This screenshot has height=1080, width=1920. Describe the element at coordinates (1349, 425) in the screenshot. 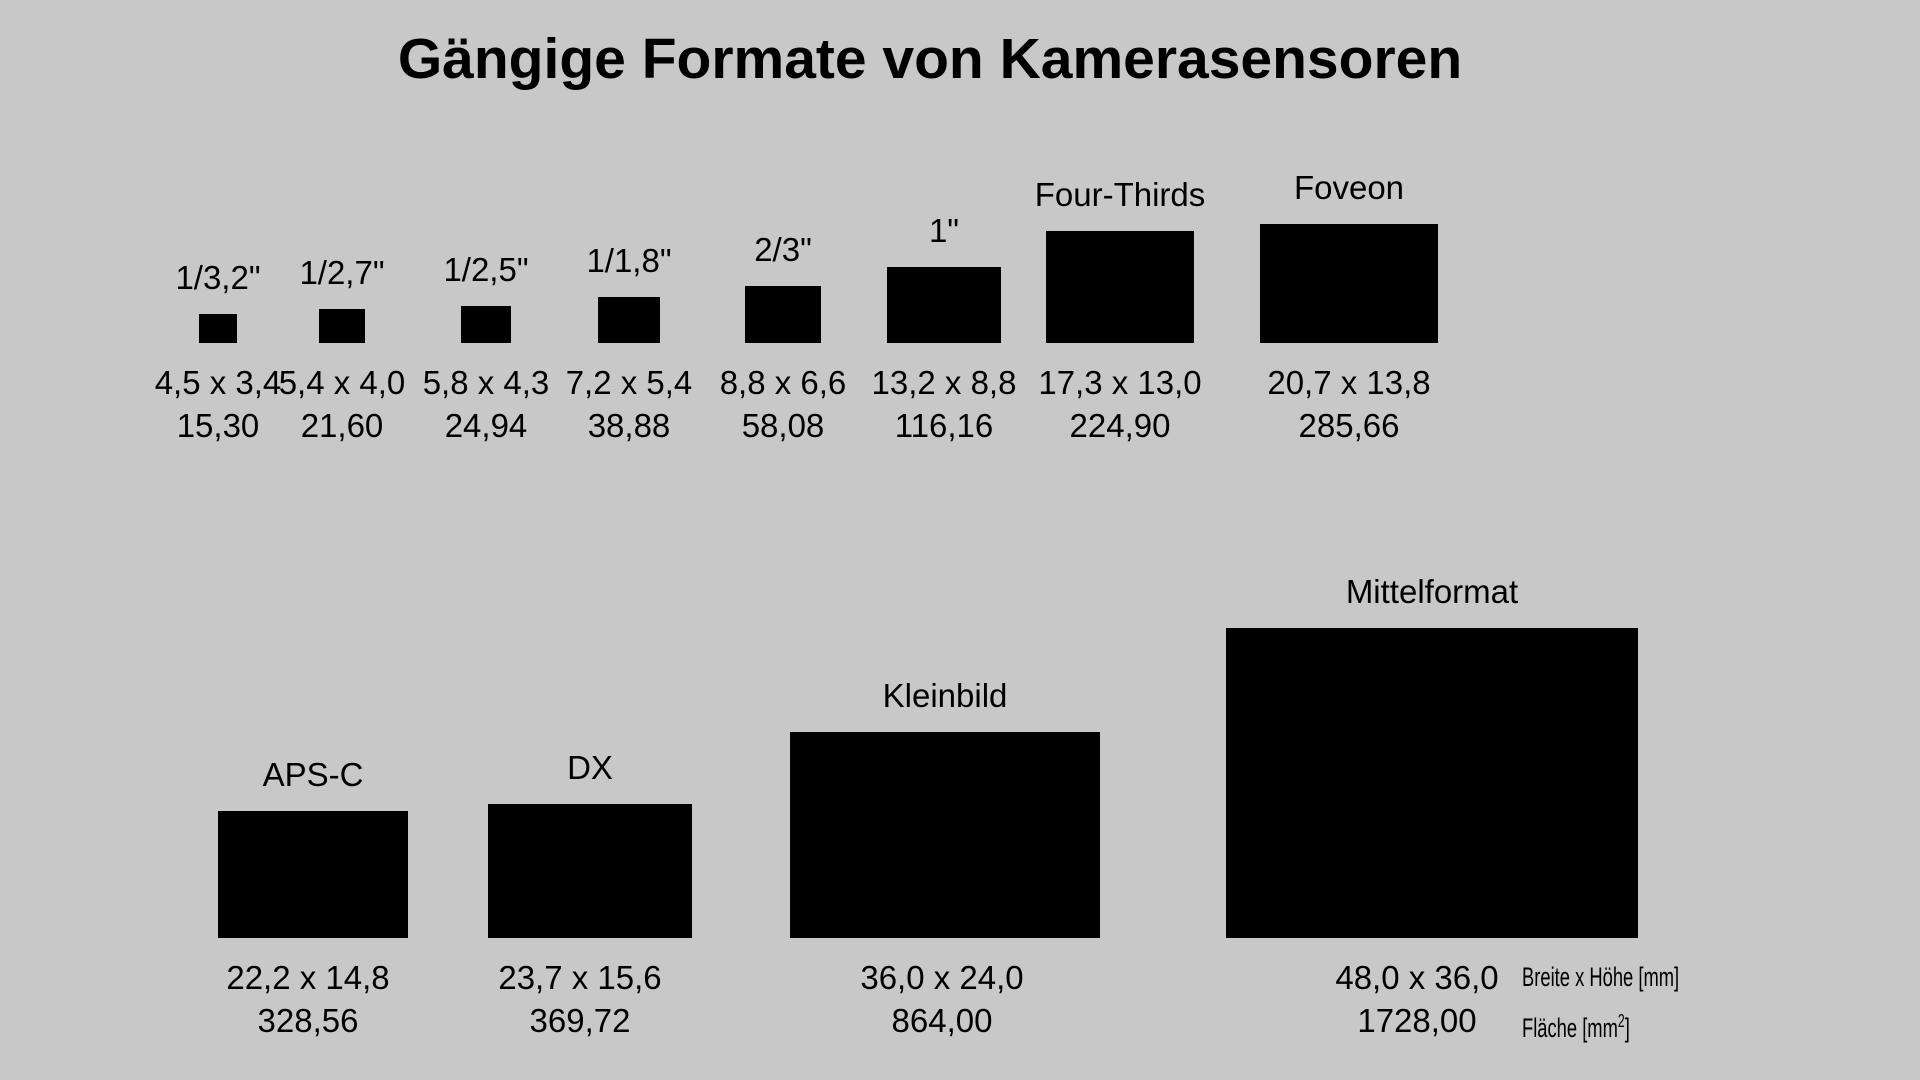

I see `sensor-area: 285,66` at that location.